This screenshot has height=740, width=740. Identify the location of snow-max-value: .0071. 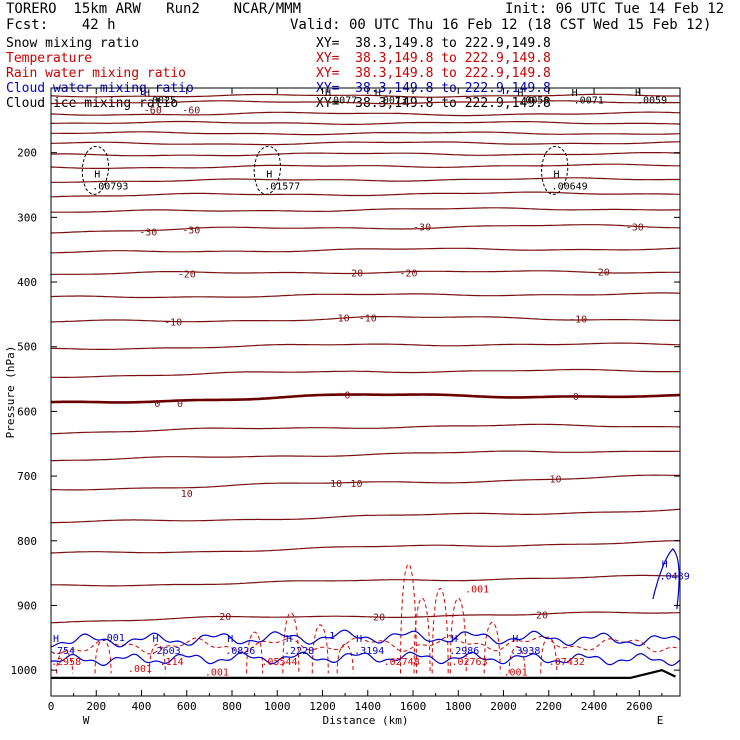
(589, 101).